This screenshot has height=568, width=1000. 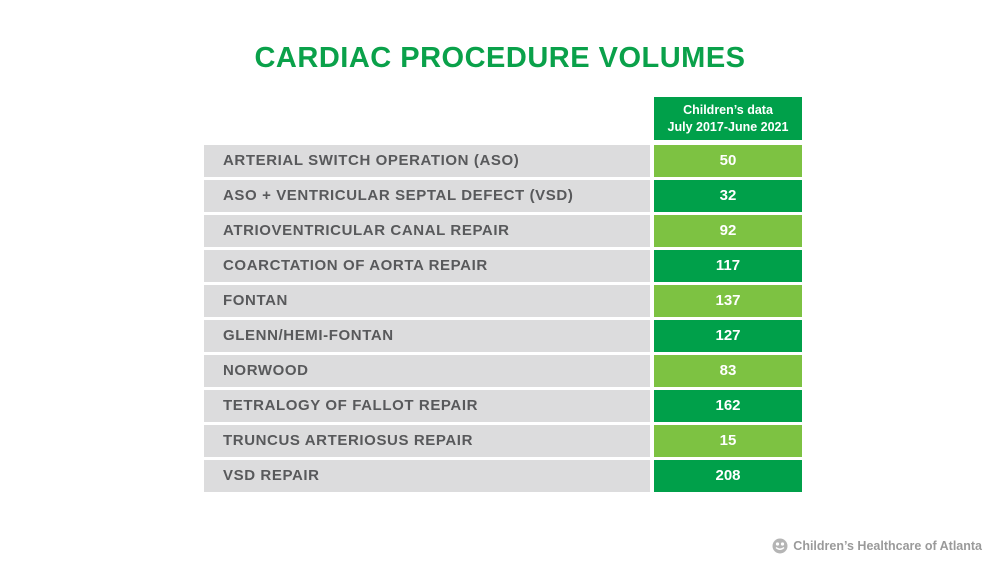 I want to click on procedure-value: 137, so click(x=728, y=301).